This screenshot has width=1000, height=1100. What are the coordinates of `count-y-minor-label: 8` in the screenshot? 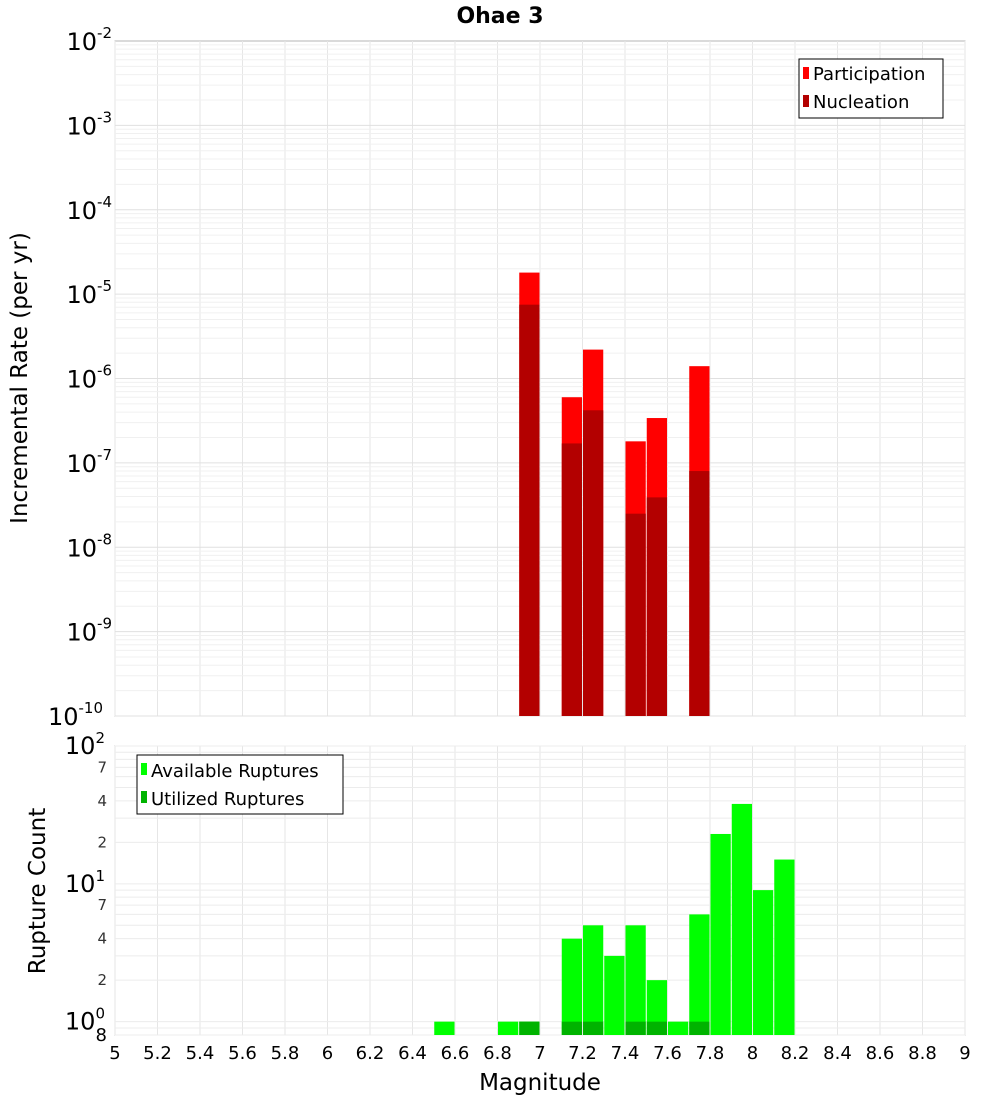 It's located at (101, 1035).